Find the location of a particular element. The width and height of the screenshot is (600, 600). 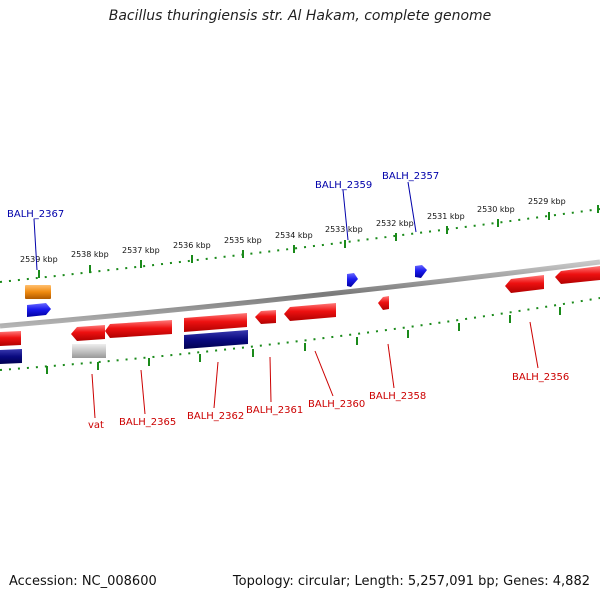

inner-major-ticks is located at coordinates (303, 340).